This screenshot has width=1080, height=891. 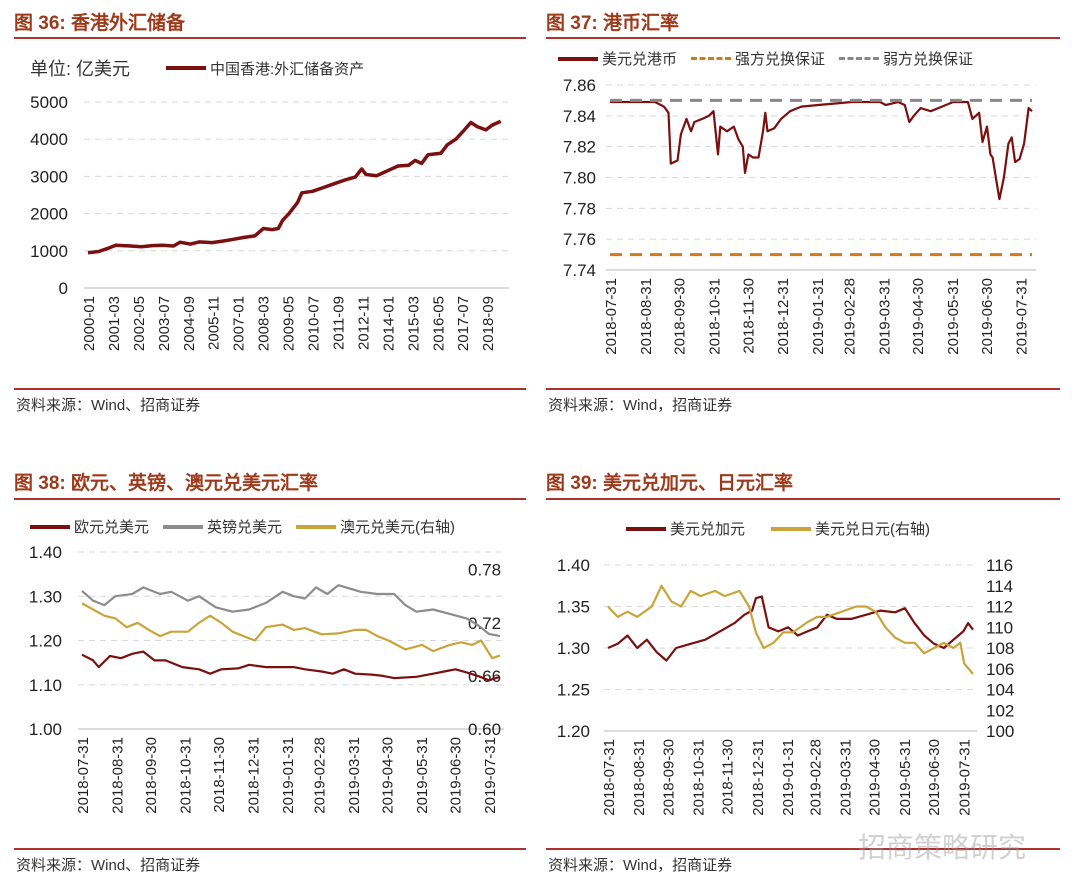 What do you see at coordinates (164, 323) in the screenshot?
I see `x-tick-label: 2003-07` at bounding box center [164, 323].